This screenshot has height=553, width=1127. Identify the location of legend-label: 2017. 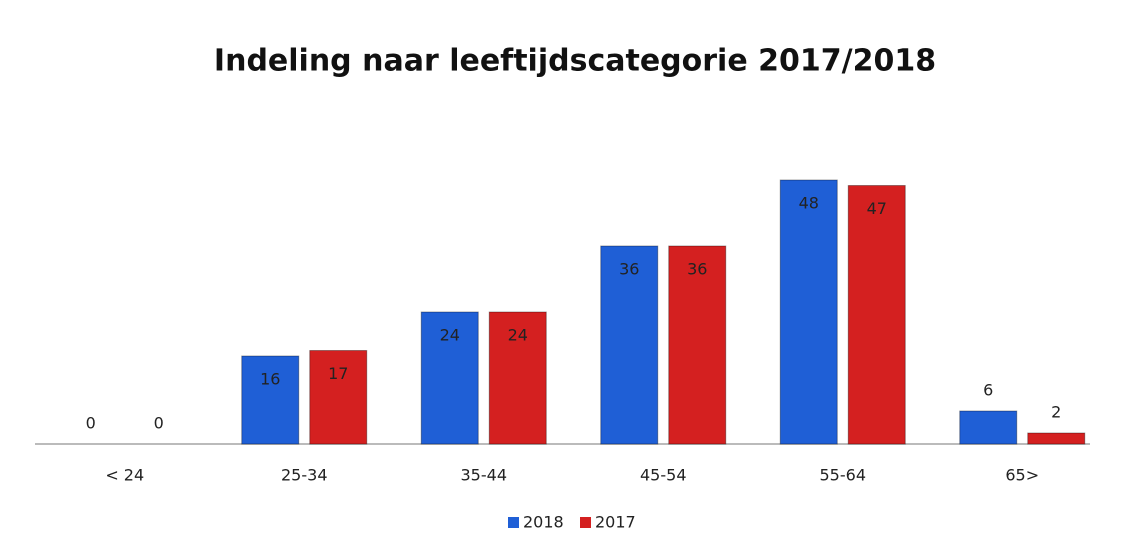
(615, 522).